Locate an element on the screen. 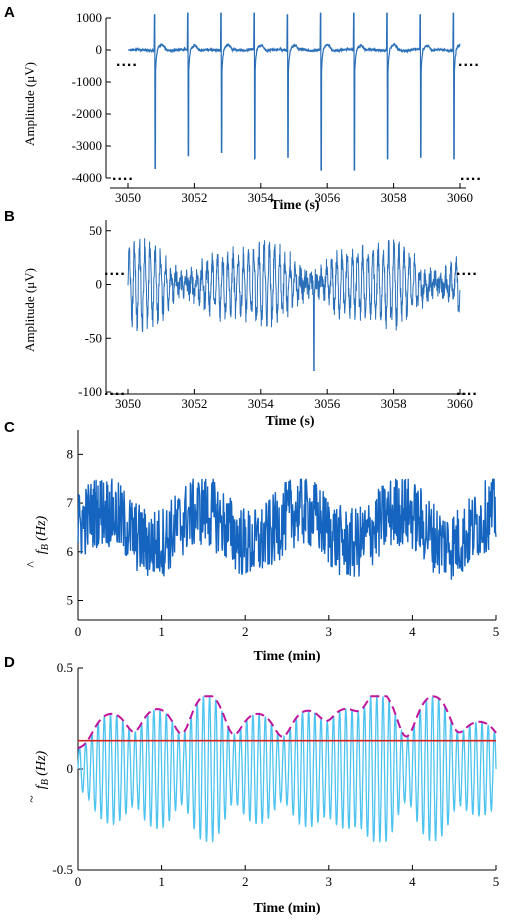  panel-a-ylabel: Amplitude (μV) is located at coordinates (29, 104).